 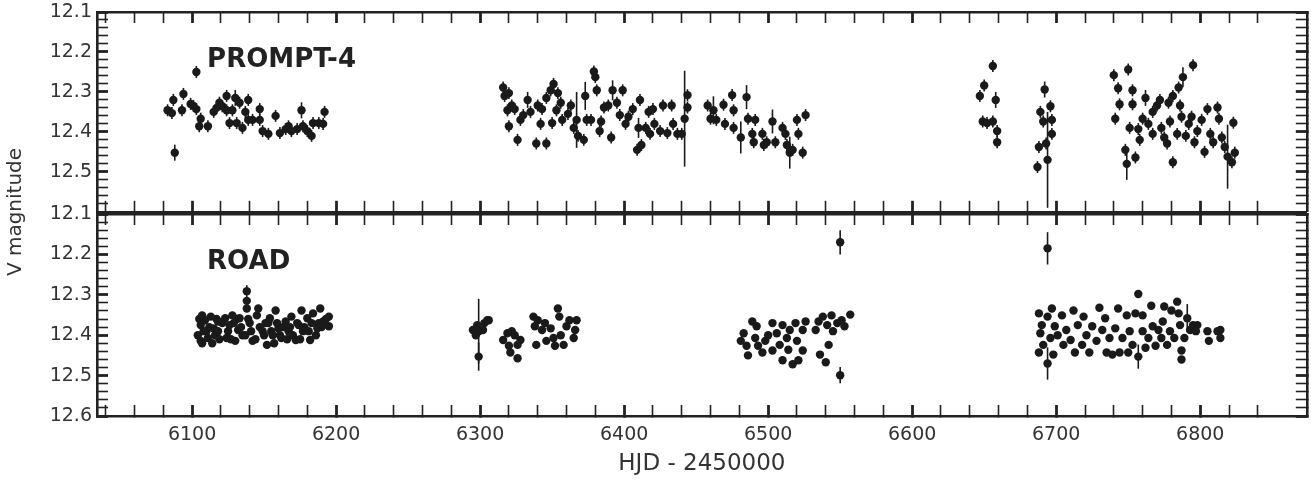 What do you see at coordinates (480, 433) in the screenshot?
I see `x-tick-label: 6300` at bounding box center [480, 433].